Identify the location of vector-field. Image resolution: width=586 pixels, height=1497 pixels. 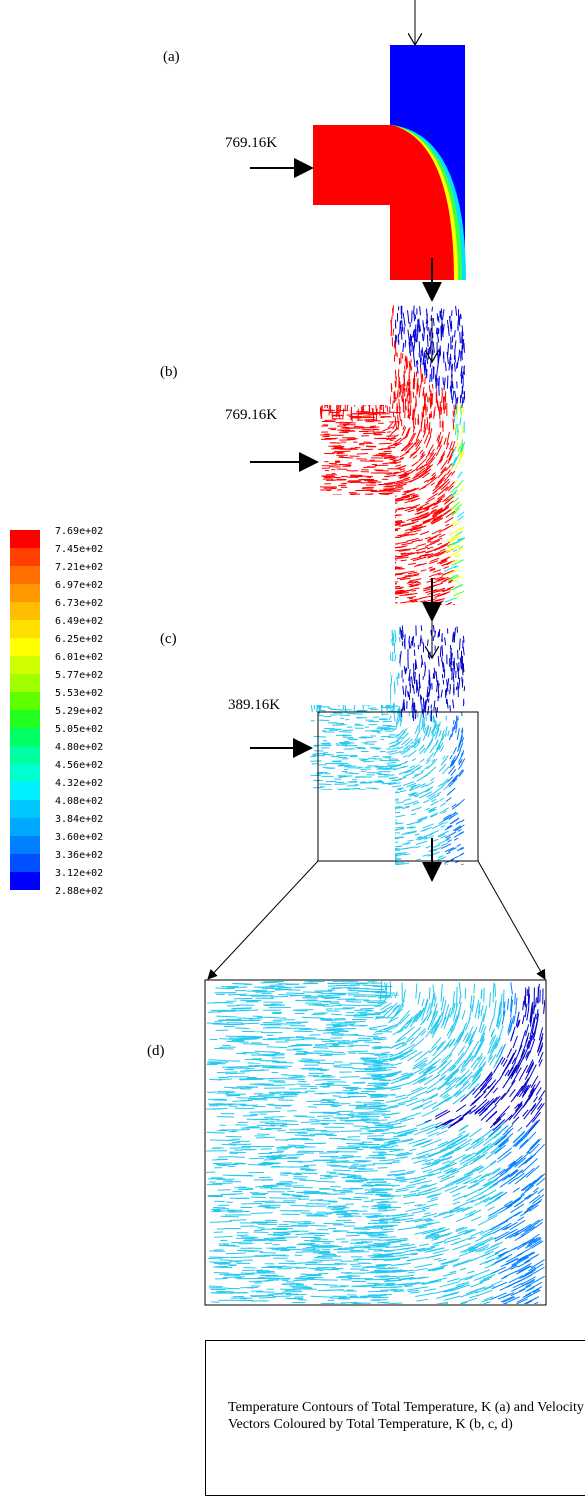
(375, 1147).